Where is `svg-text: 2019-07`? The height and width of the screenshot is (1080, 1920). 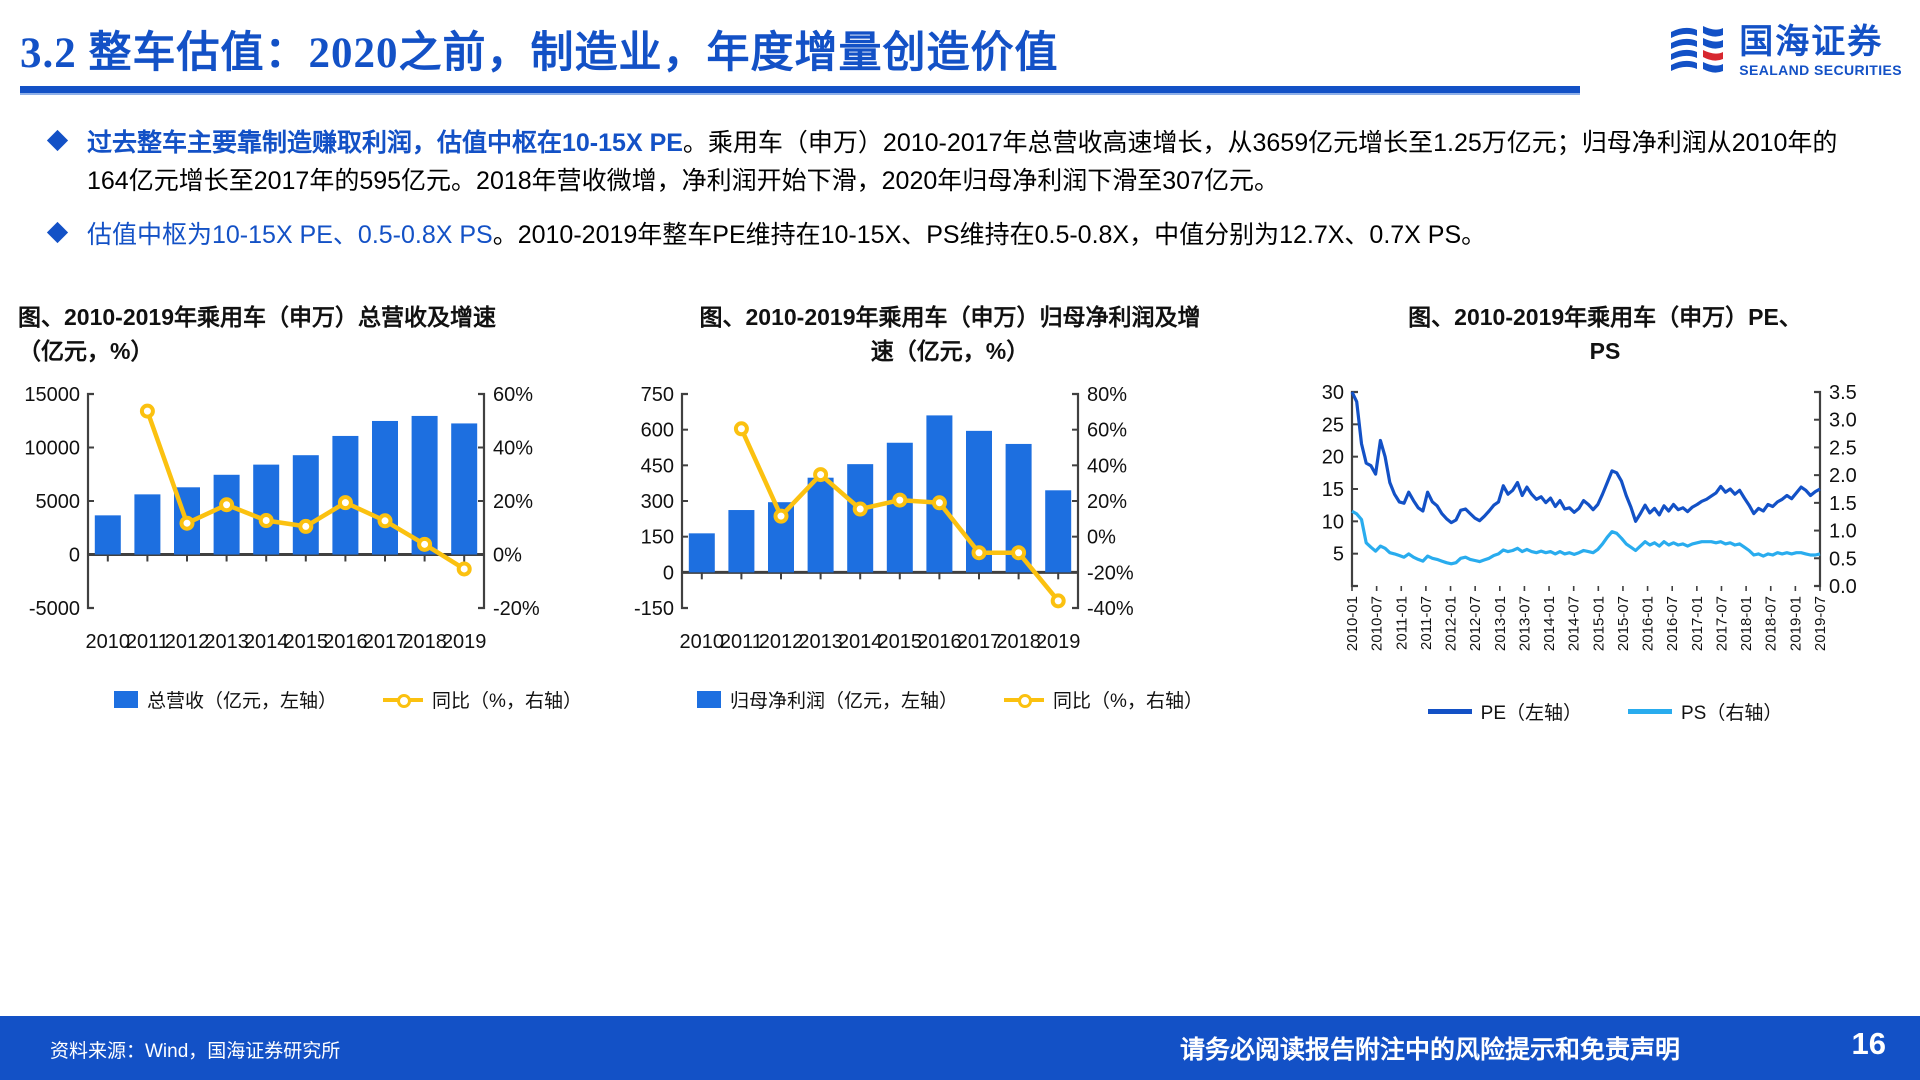
svg-text: 2019-07 is located at coordinates (1820, 623).